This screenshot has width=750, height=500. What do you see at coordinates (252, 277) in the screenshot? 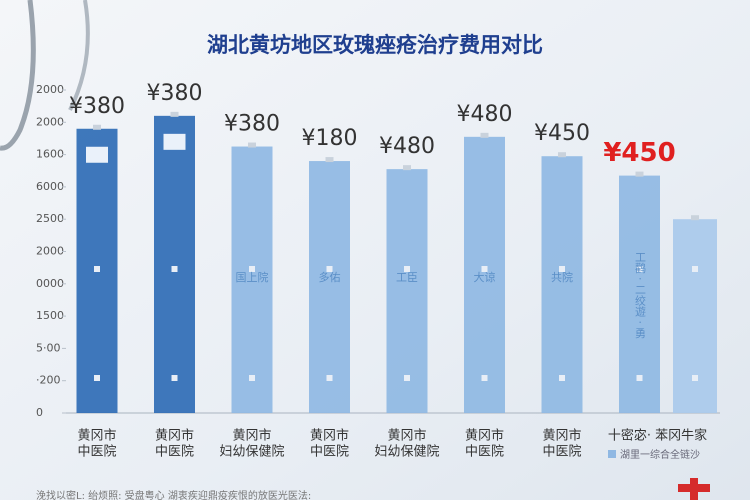
I see `bar-text: 国上院` at bounding box center [252, 277].